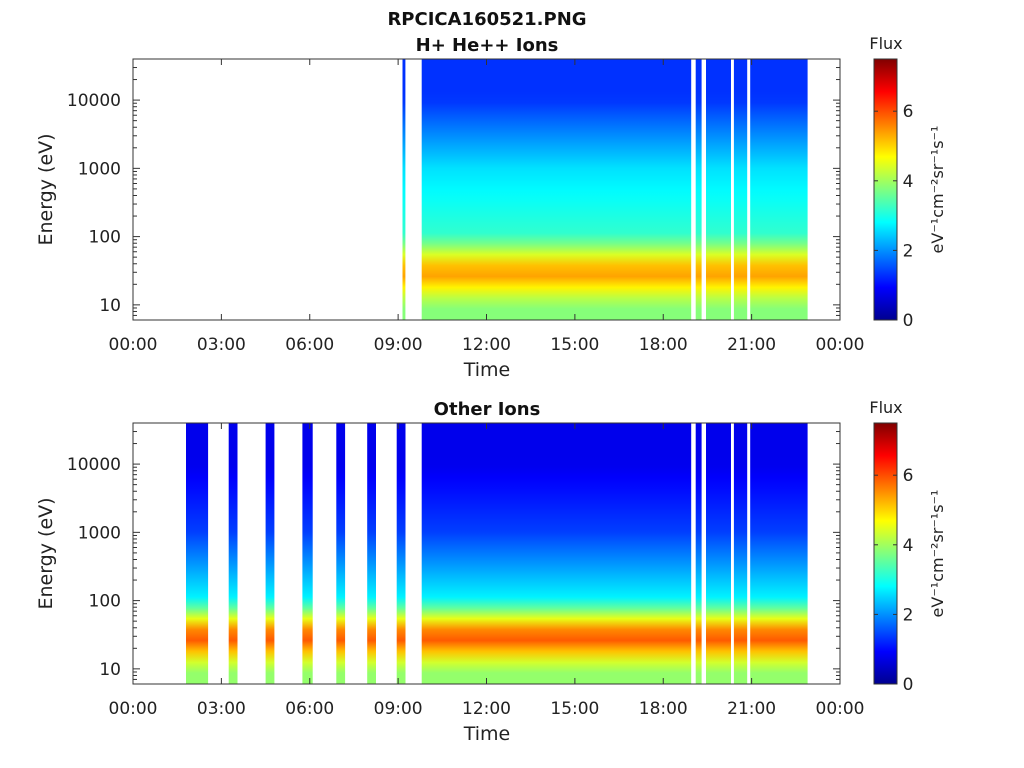 The height and width of the screenshot is (768, 1024). What do you see at coordinates (487, 45) in the screenshot?
I see `panel-title: H+ He++ Ions` at bounding box center [487, 45].